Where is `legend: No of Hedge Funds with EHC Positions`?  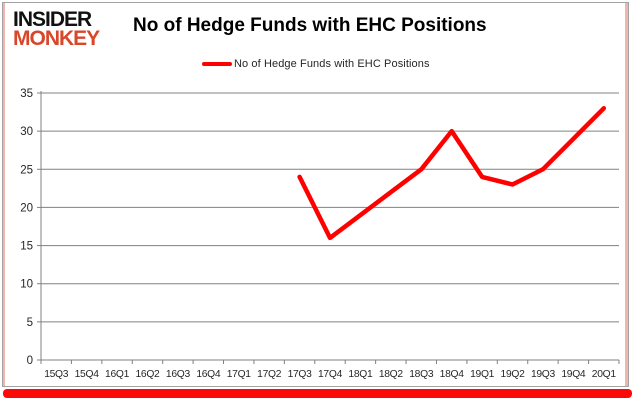 legend: No of Hedge Funds with EHC Positions is located at coordinates (316, 64).